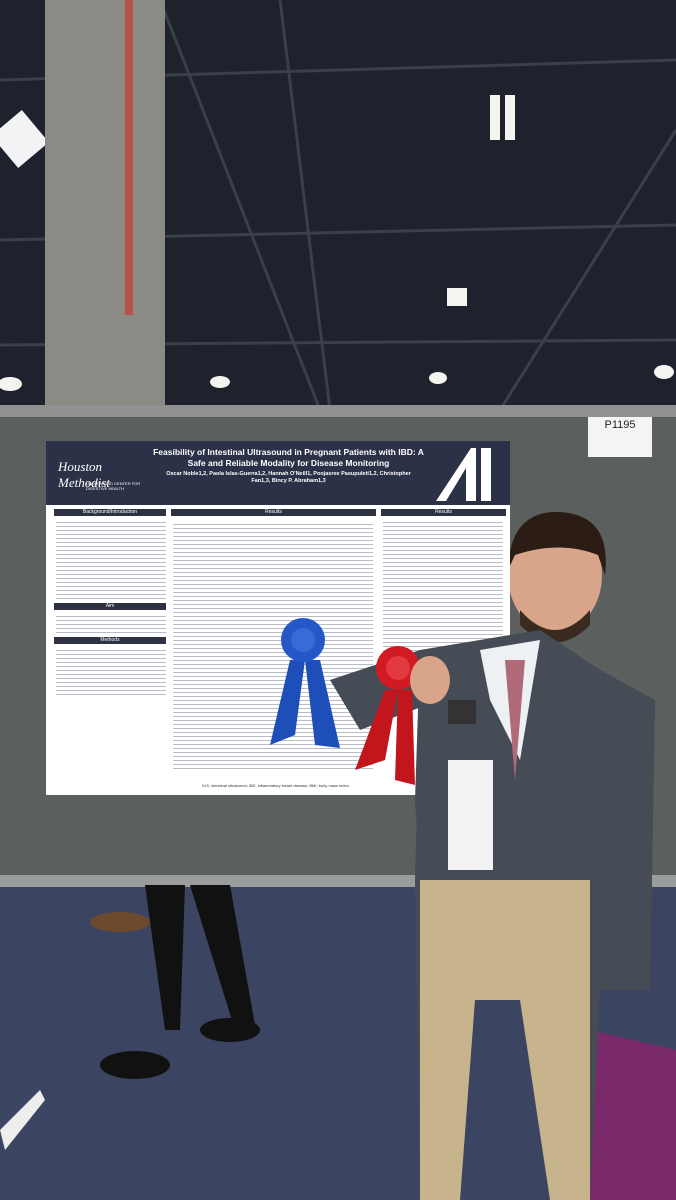 The width and height of the screenshot is (676, 1200). Describe the element at coordinates (620, 437) in the screenshot. I see `poster-id: P1195` at that location.